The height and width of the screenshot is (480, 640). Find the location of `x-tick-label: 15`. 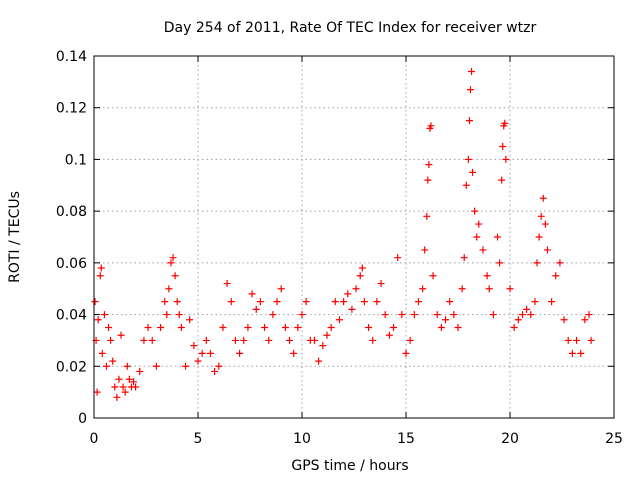

x-tick-label: 15 is located at coordinates (406, 439).